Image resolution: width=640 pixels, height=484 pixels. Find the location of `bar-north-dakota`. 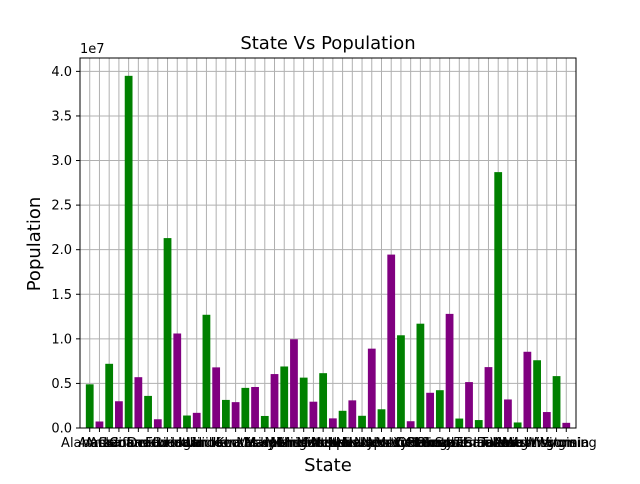

bar-north-dakota is located at coordinates (410, 424).